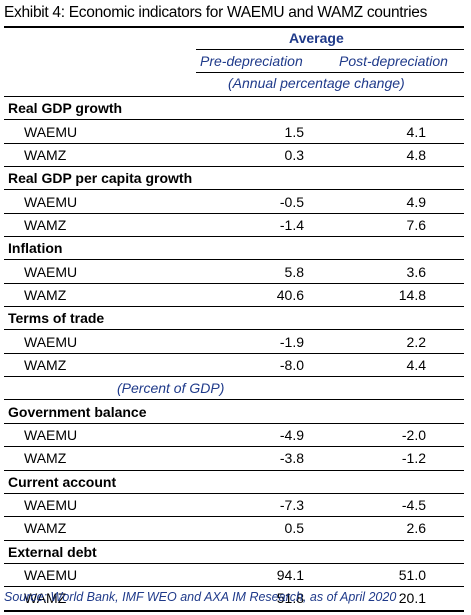  I want to click on pre-value: -0.5, so click(264, 201).